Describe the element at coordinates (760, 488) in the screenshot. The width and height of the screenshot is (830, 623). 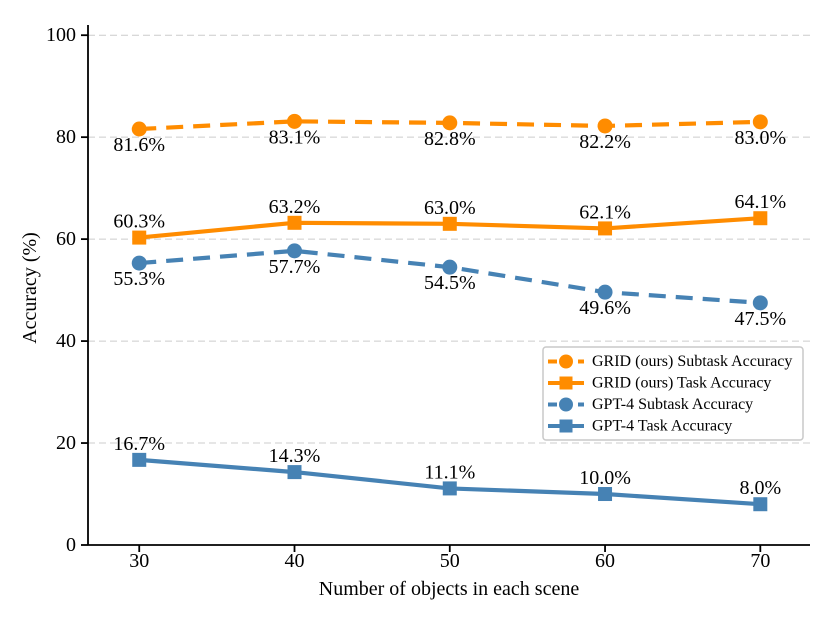
I see `point-label-gpt-4-task-accuracy-70: 8.0%` at that location.